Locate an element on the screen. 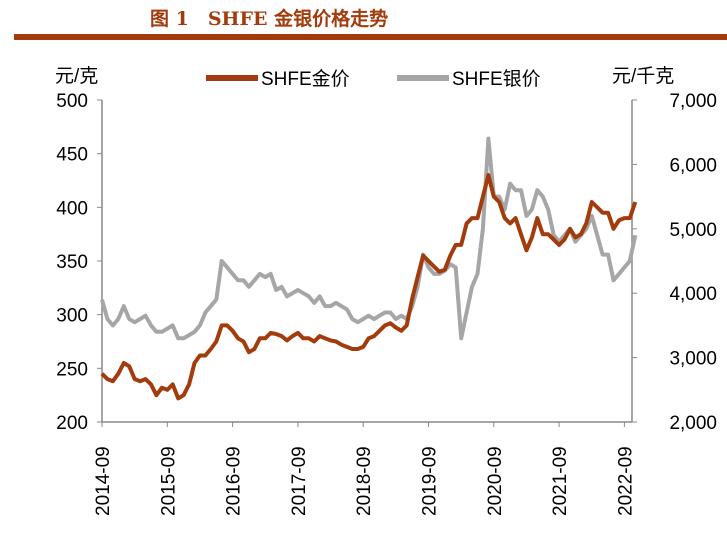  right-tick-label: 3,000 is located at coordinates (693, 359).